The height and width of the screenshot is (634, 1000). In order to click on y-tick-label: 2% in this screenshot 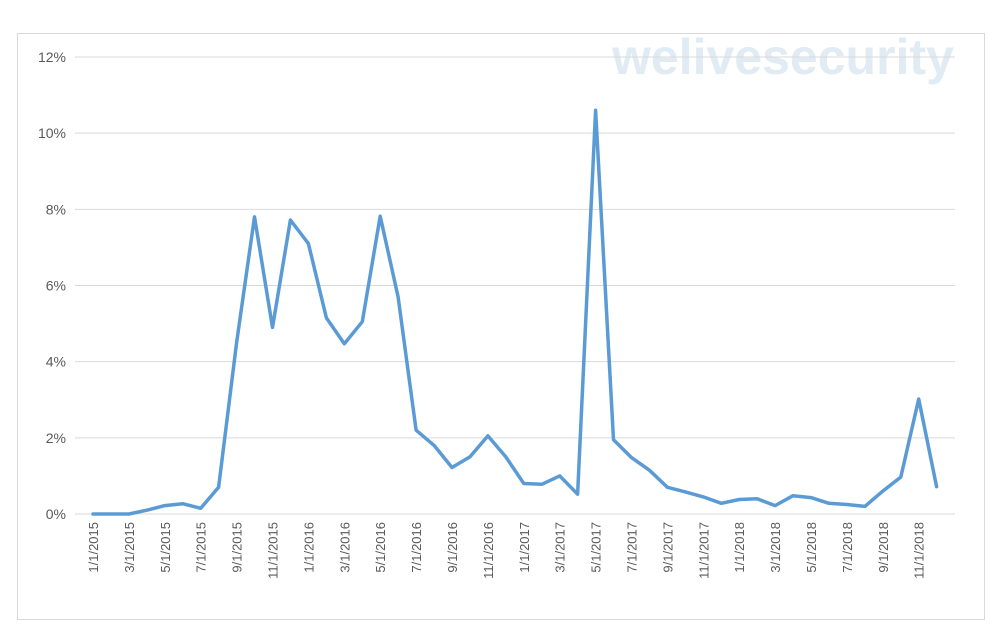, I will do `click(56, 438)`.